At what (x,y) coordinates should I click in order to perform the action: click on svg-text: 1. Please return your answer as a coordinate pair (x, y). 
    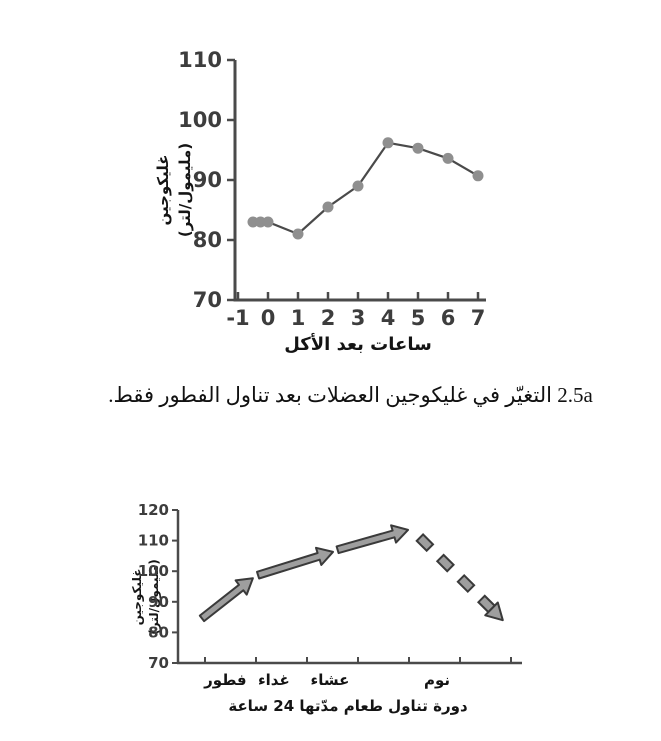
    Looking at the image, I should click on (298, 318).